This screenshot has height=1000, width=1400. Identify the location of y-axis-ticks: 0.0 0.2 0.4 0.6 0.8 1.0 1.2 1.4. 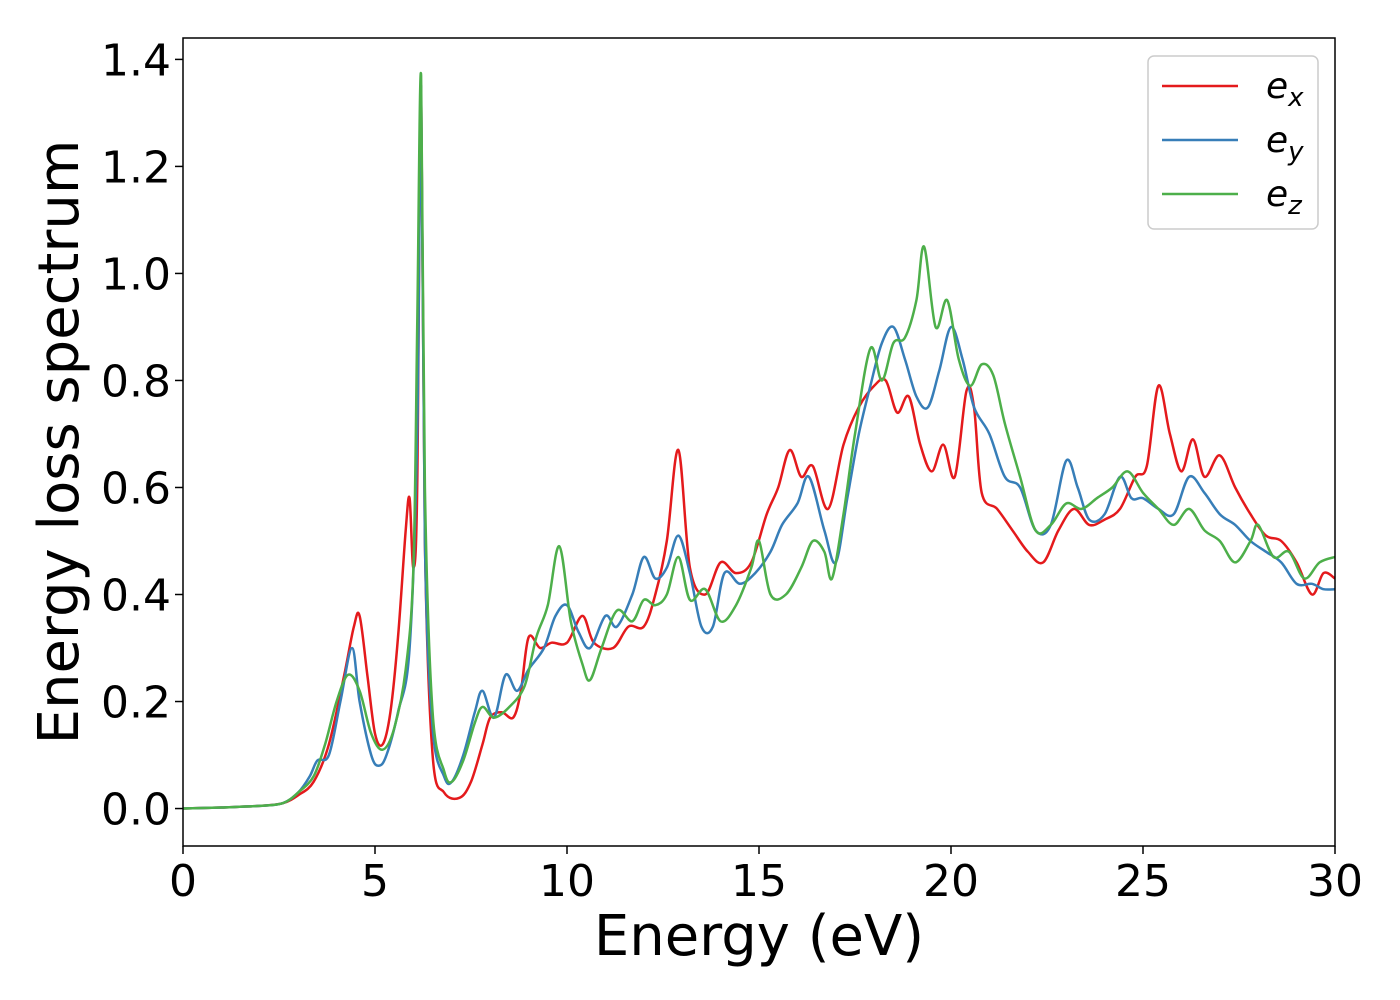
(142, 435).